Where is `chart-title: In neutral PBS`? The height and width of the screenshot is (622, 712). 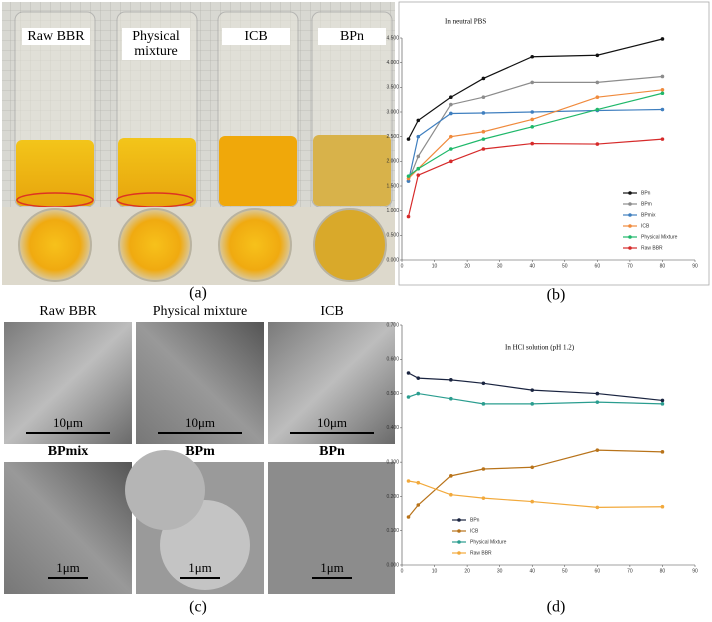
chart-title: In neutral PBS is located at coordinates (465, 22).